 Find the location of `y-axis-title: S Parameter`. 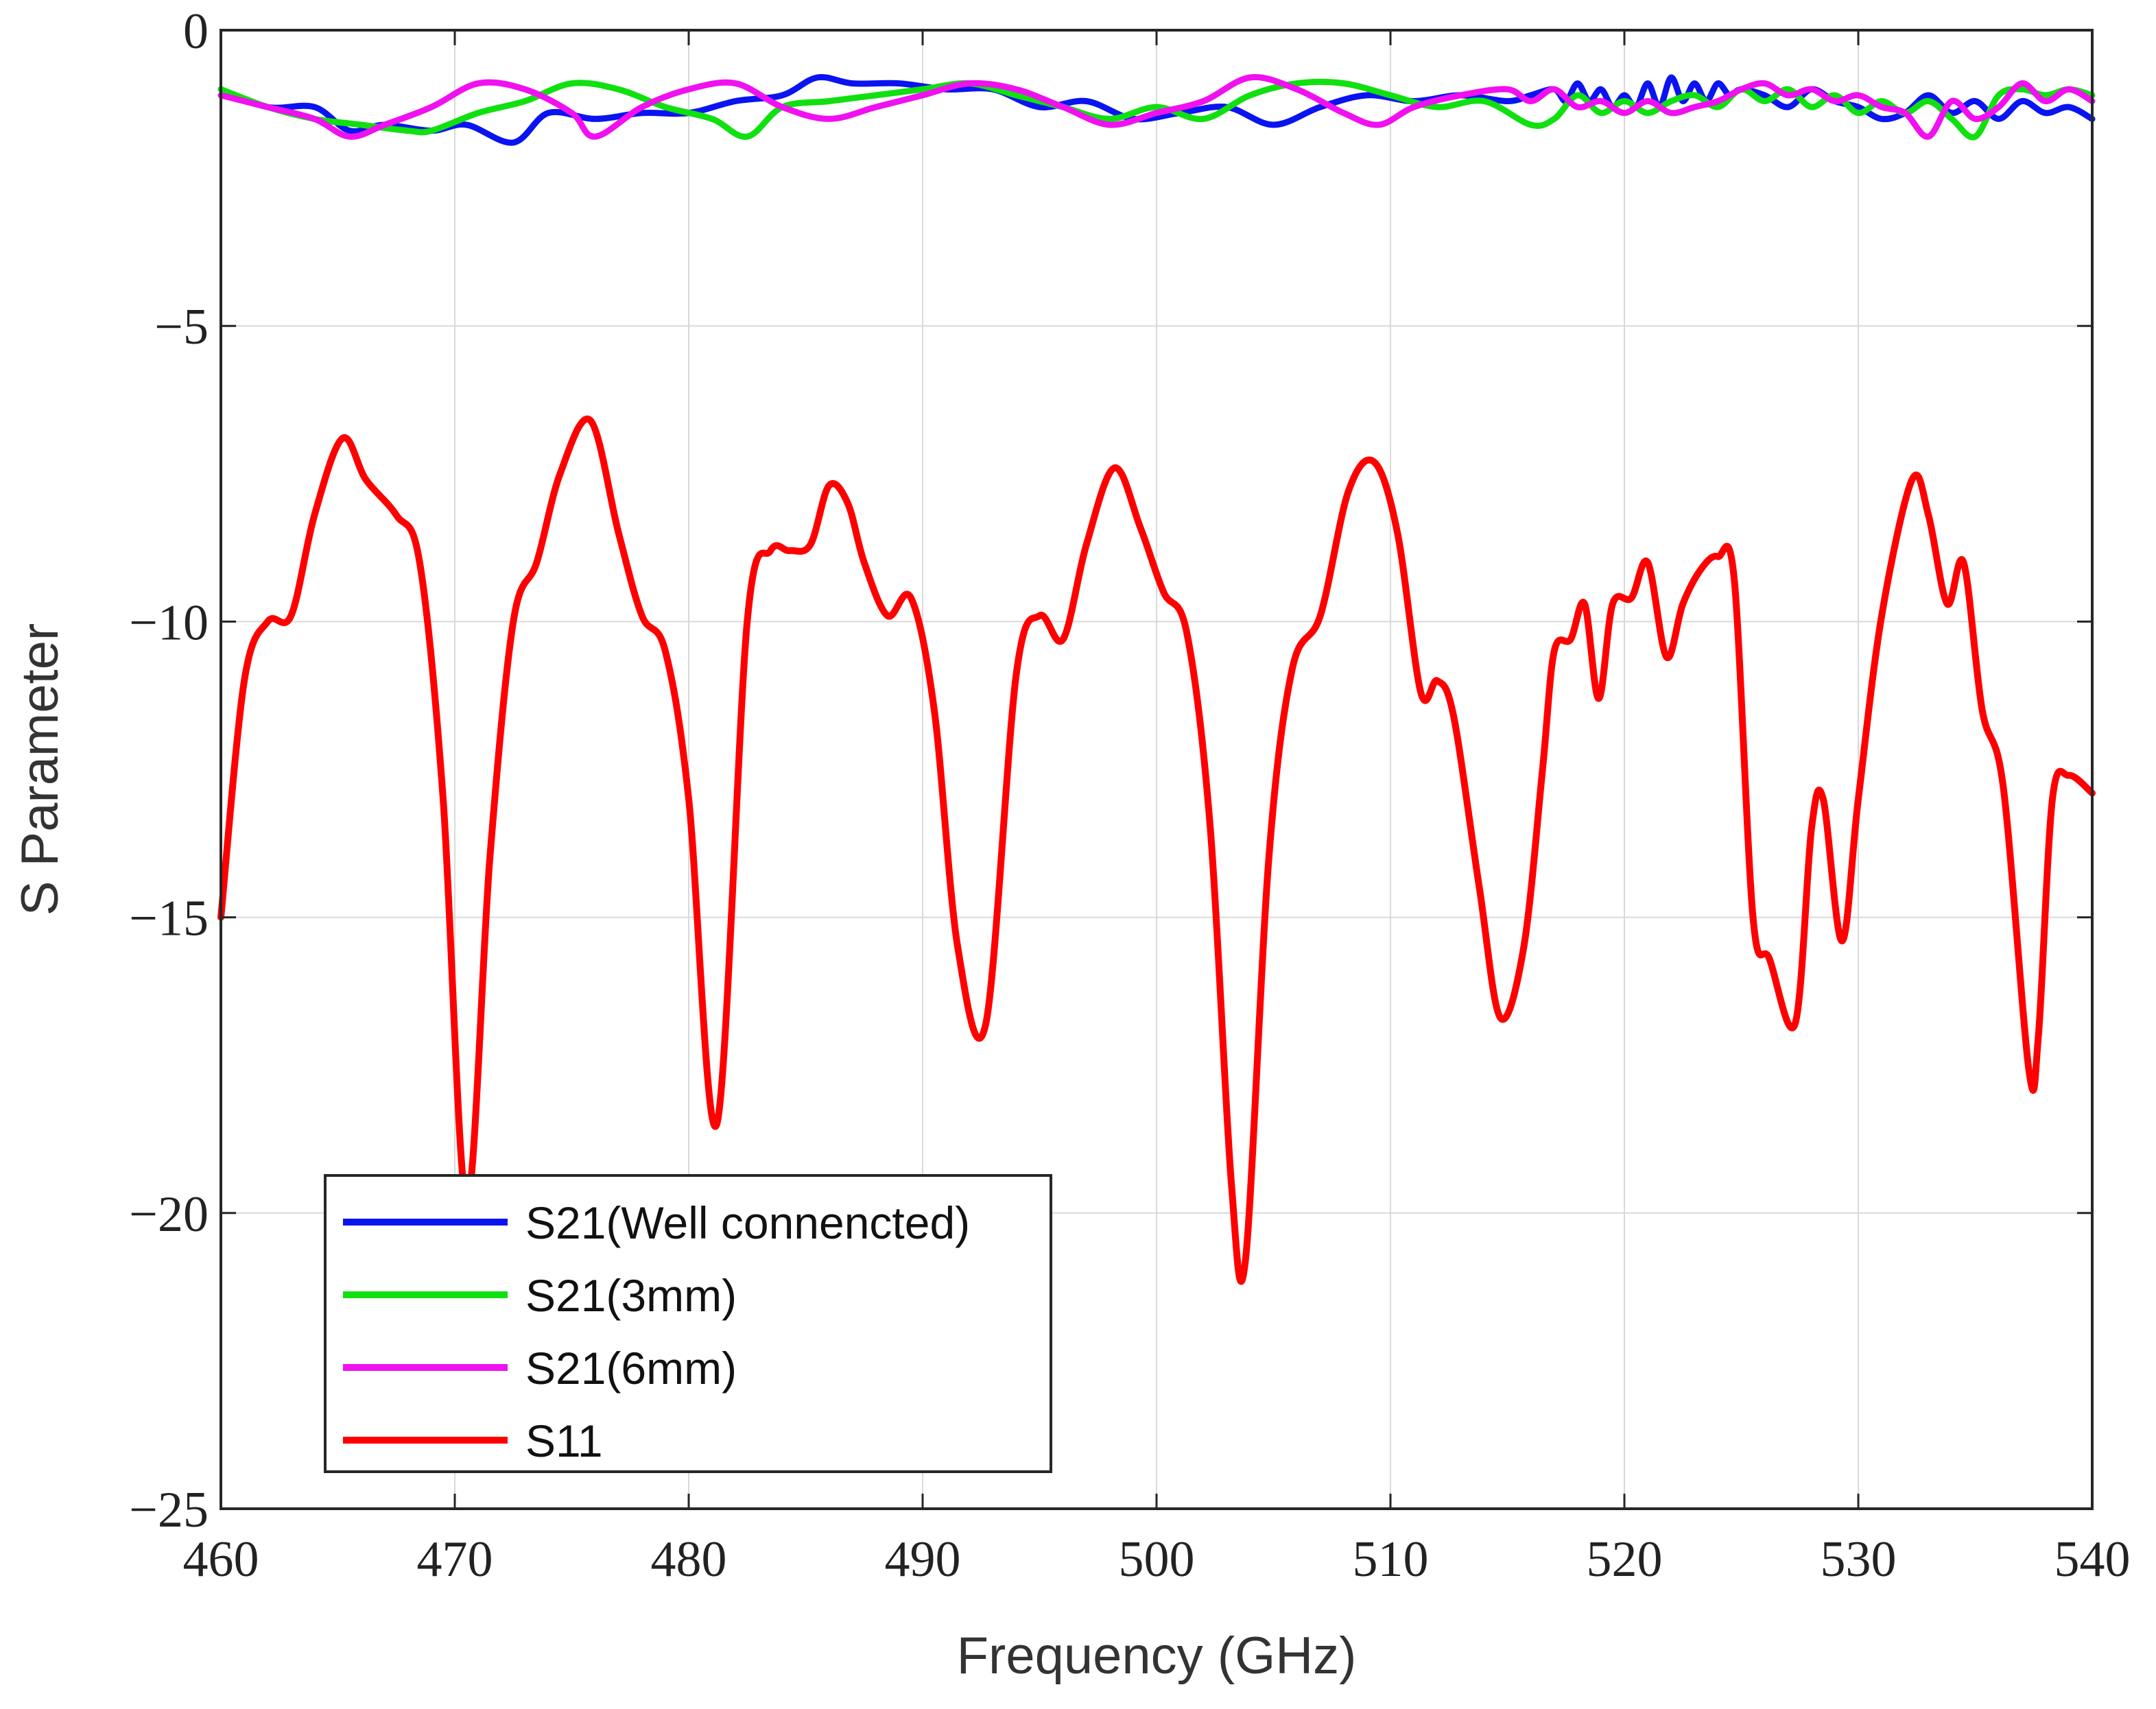

y-axis-title: S Parameter is located at coordinates (40, 770).